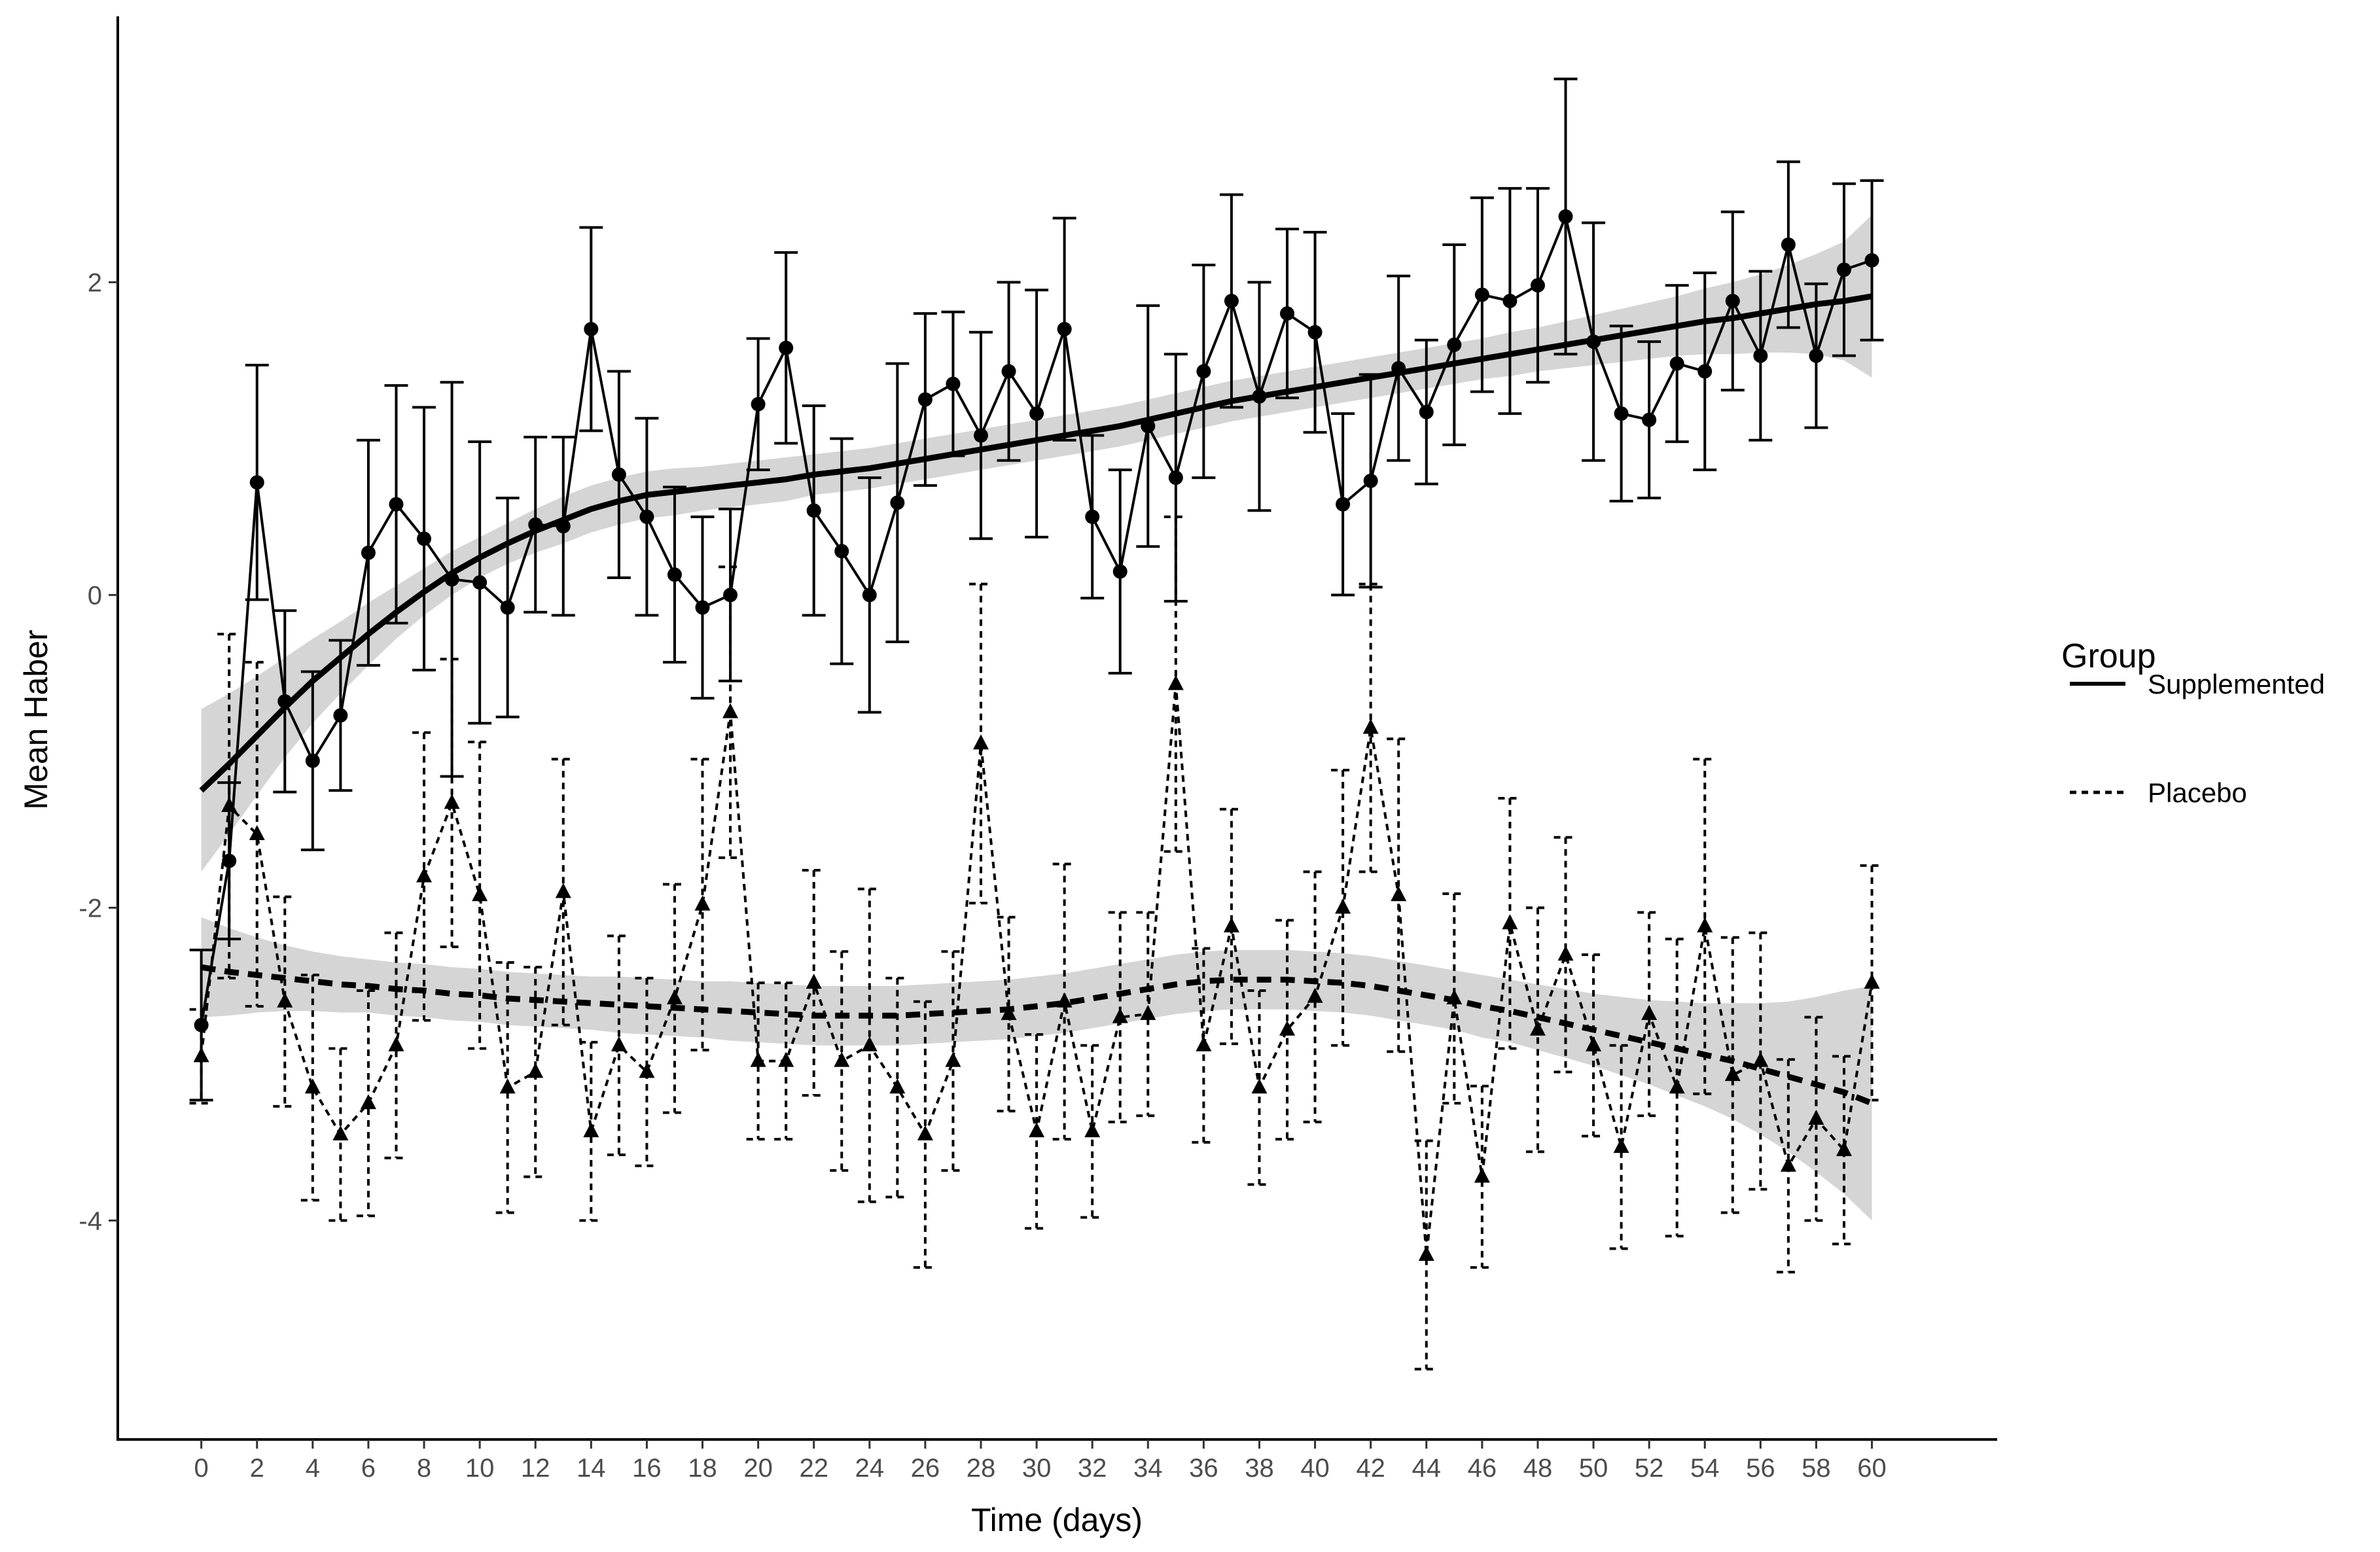 The width and height of the screenshot is (2380, 1552). I want to click on x-tick-label: 50, so click(1593, 1468).